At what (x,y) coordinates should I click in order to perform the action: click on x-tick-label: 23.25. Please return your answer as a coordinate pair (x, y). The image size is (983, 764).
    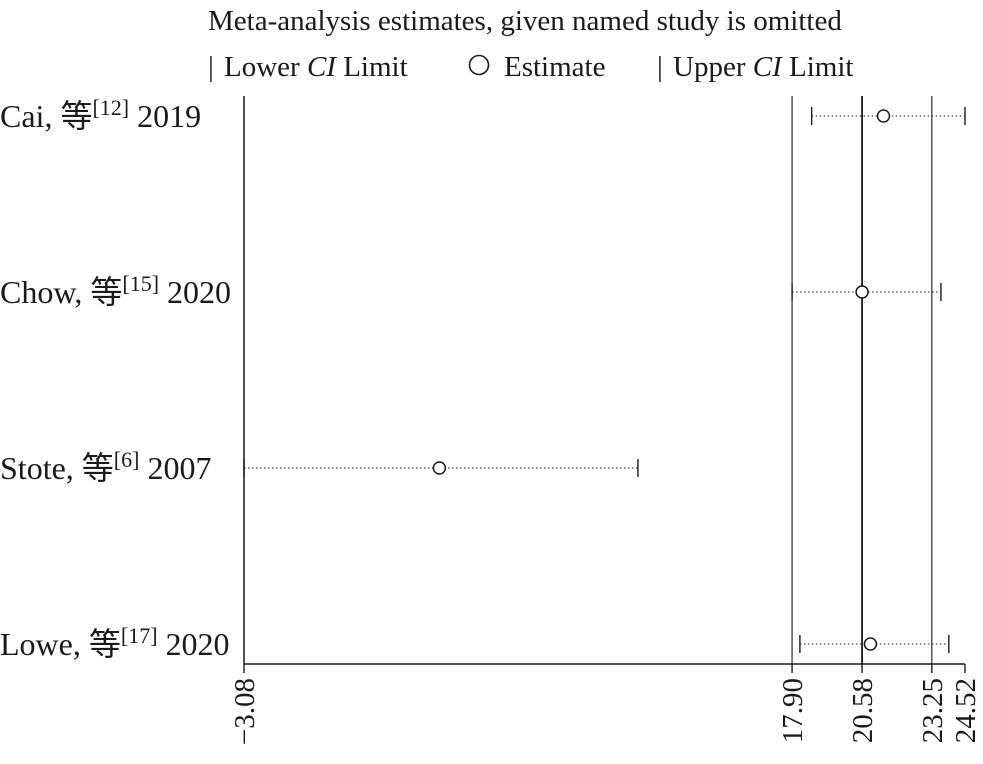
    Looking at the image, I should click on (933, 710).